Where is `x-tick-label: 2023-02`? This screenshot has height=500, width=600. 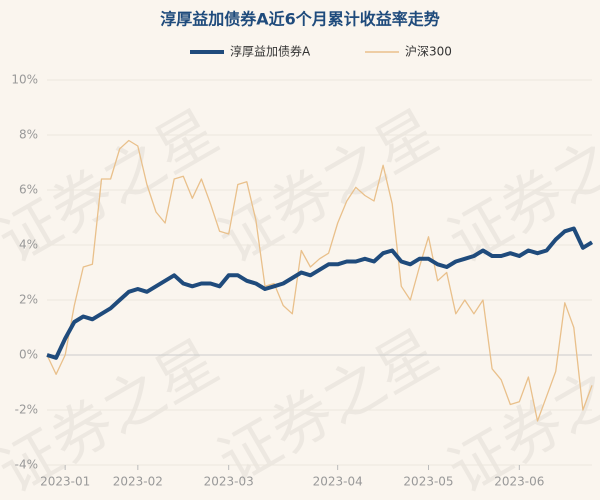 x-tick-label: 2023-02 is located at coordinates (138, 482).